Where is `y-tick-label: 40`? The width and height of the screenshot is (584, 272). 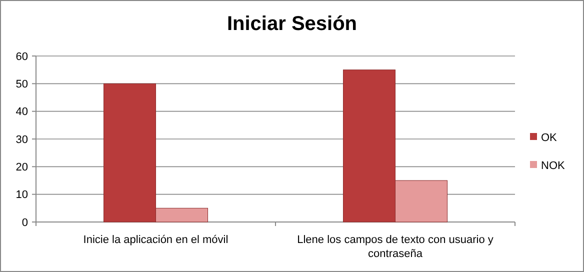
y-tick-label: 40 is located at coordinates (22, 112).